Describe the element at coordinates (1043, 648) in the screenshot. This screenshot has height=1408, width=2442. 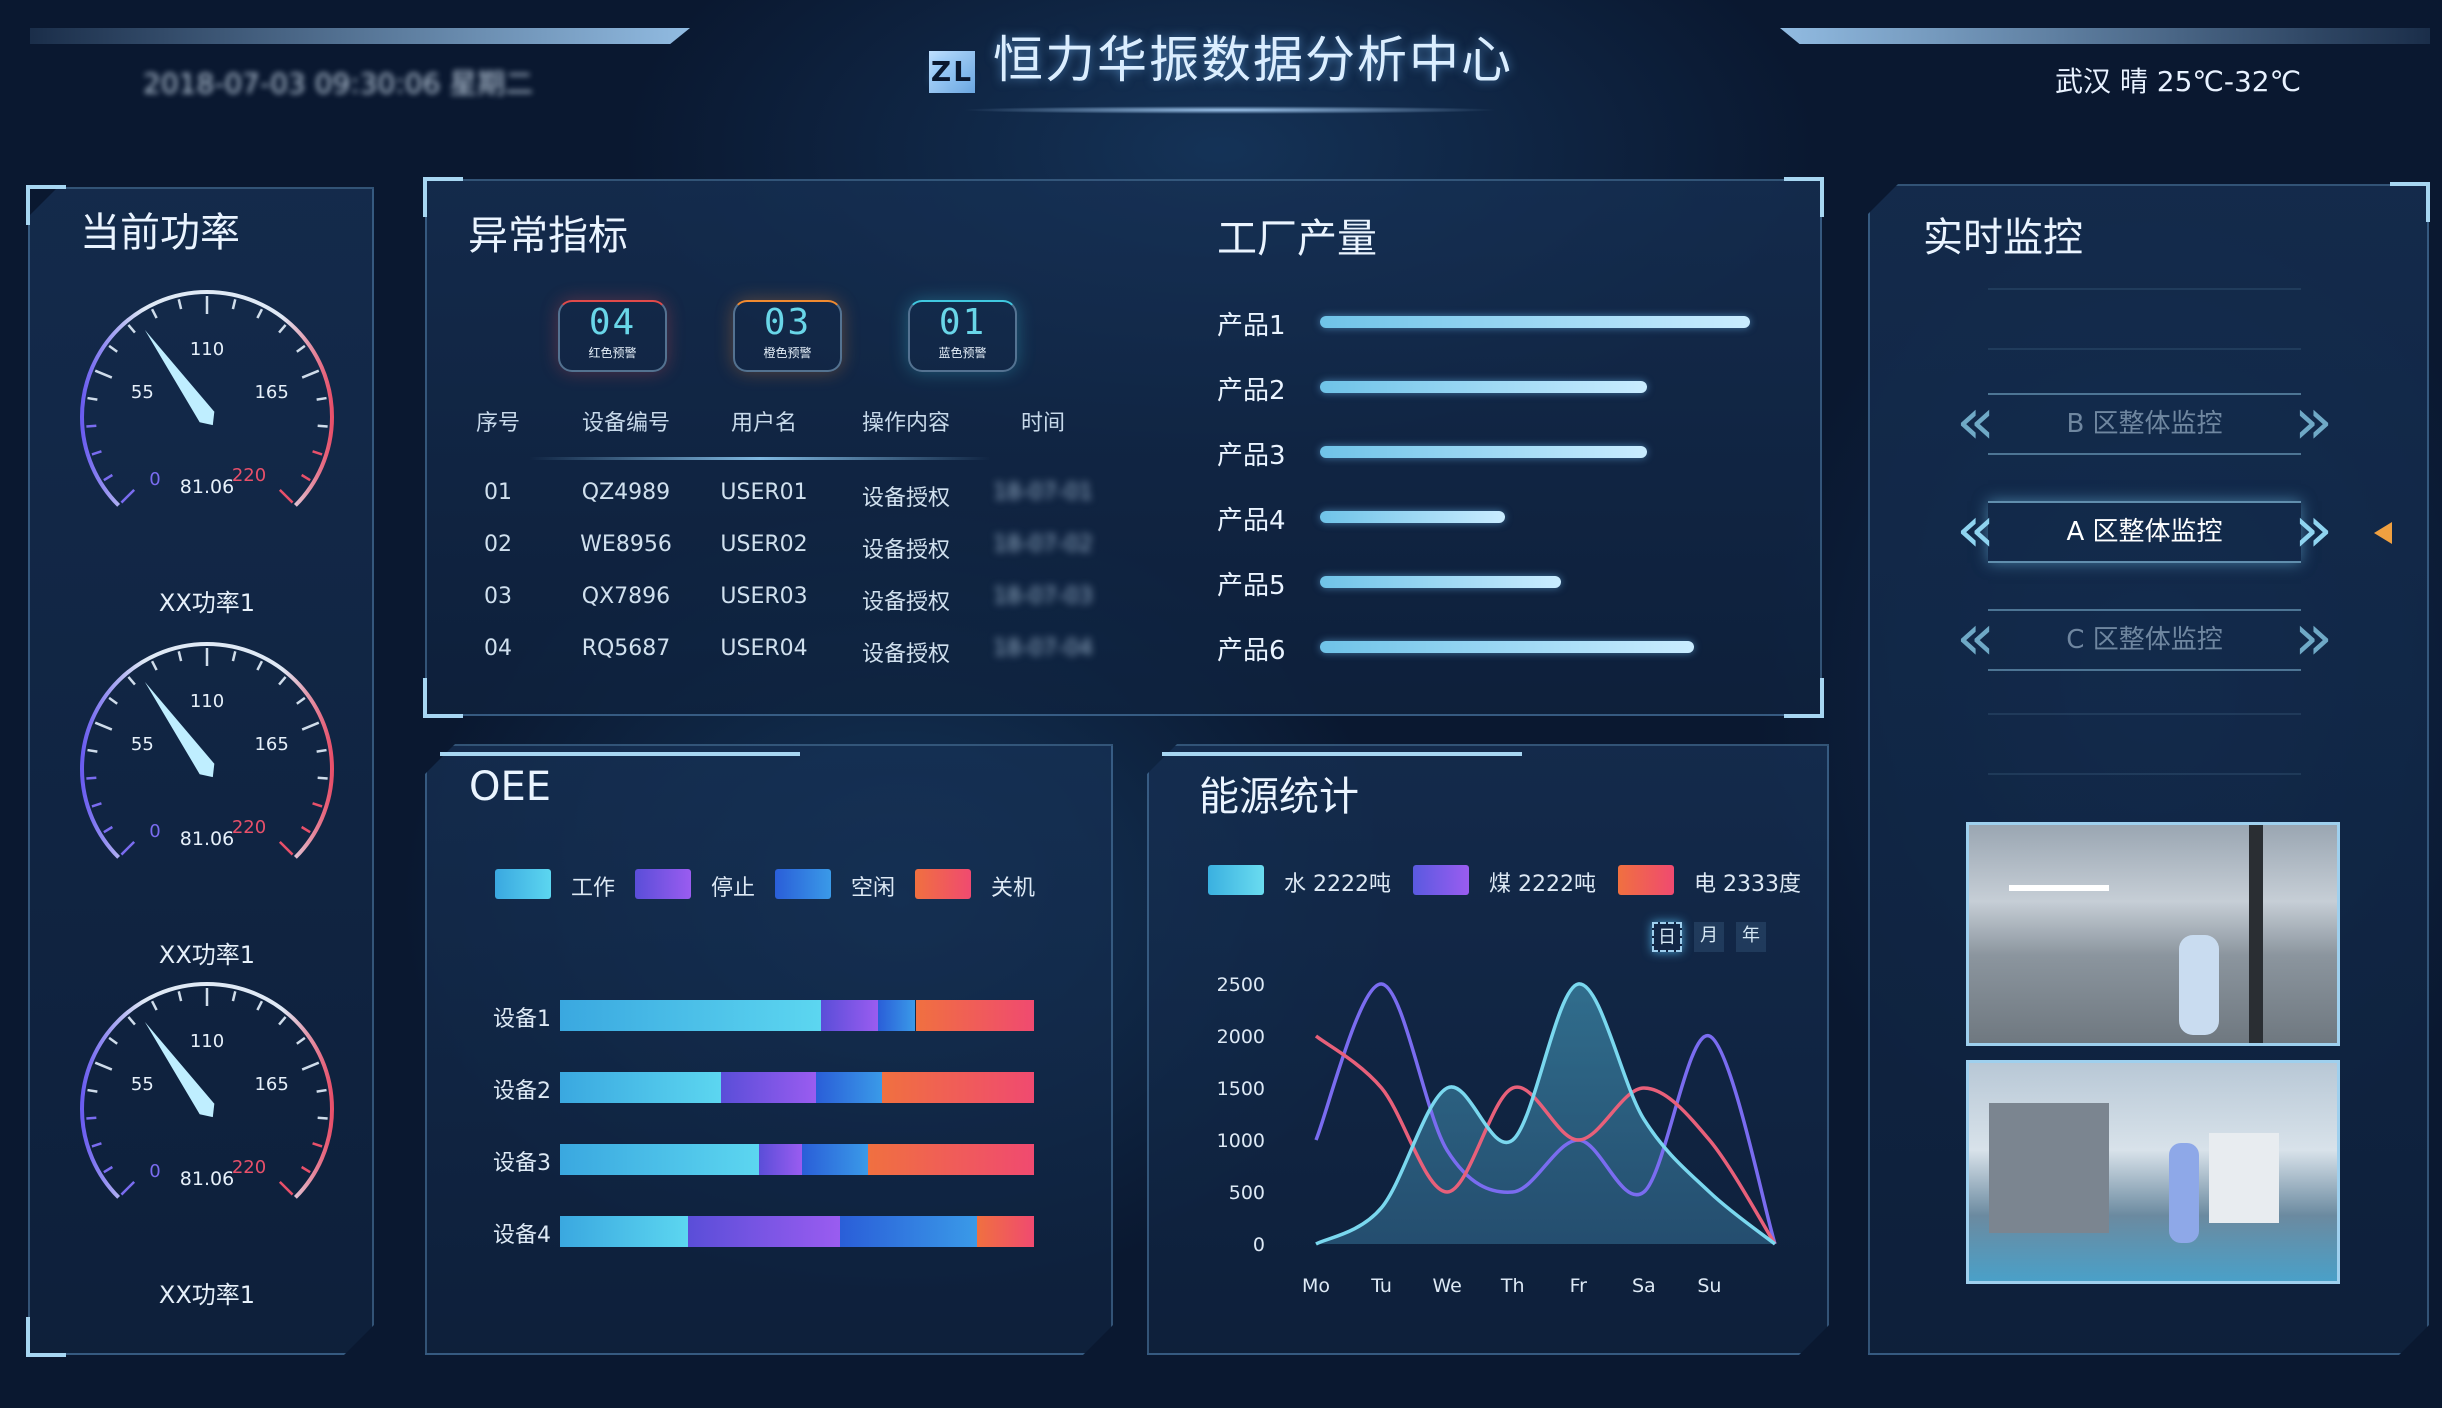
I see `table-cell: 18-07-04` at that location.